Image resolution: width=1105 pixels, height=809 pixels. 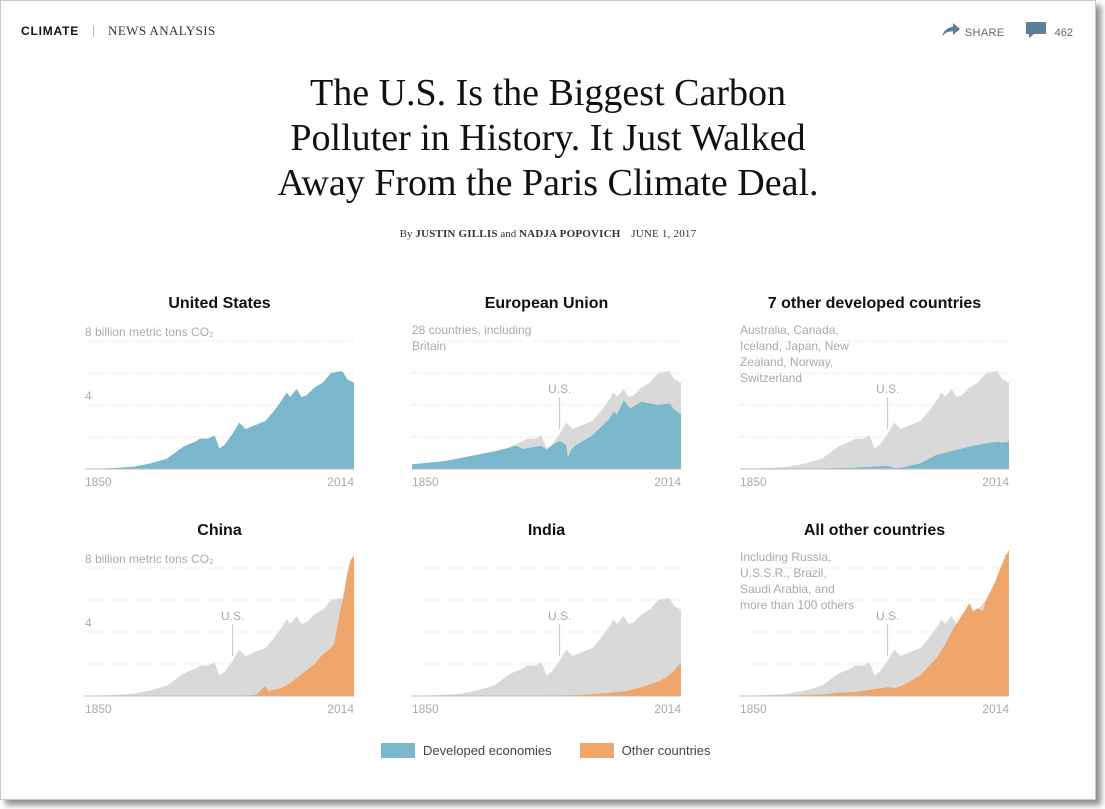 I want to click on header-divider, so click(x=94, y=31).